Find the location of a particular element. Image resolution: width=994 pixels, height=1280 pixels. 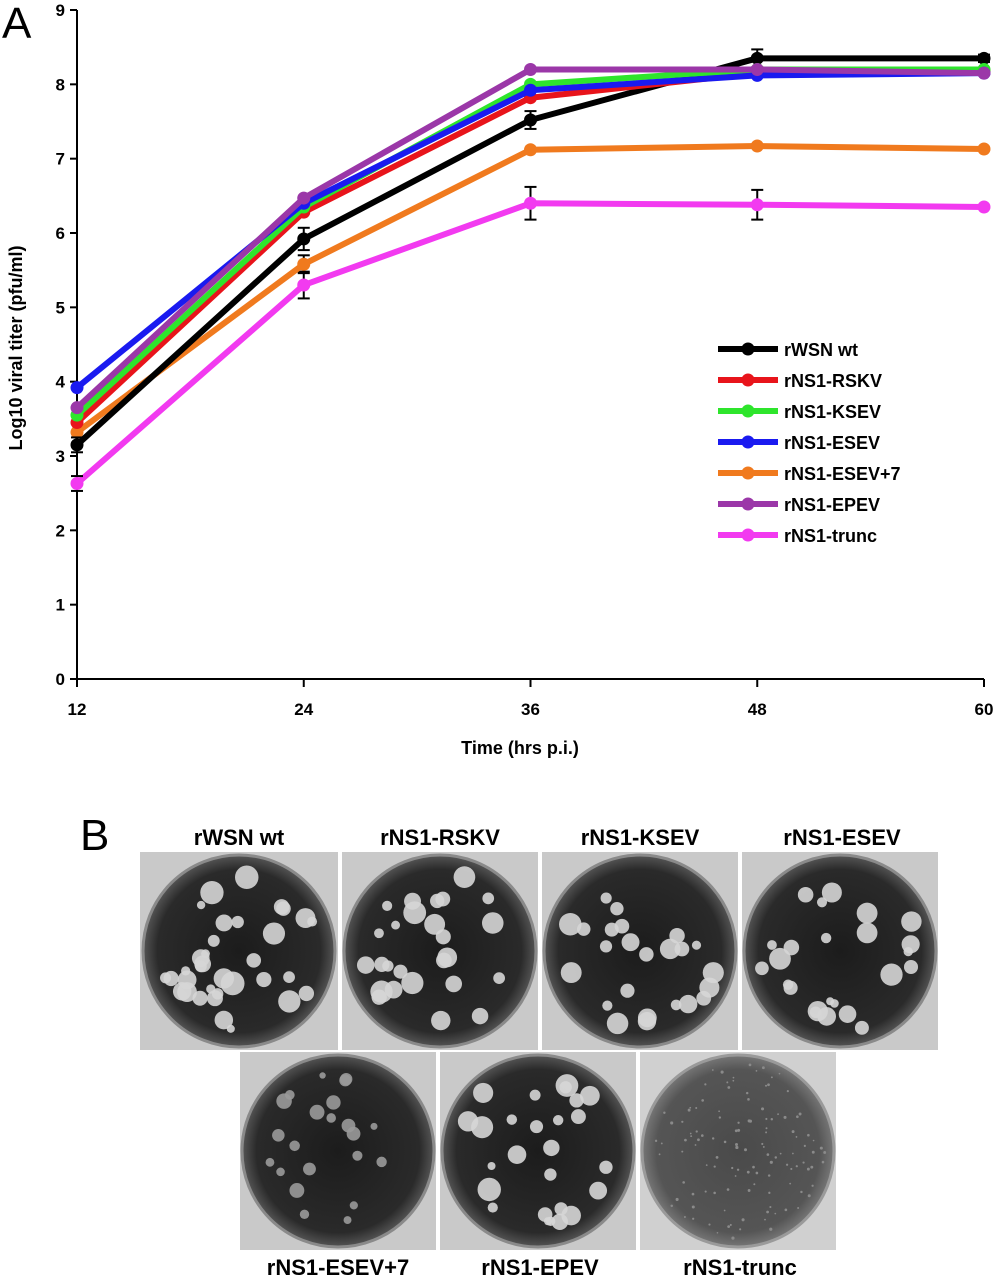

y-tick-label: 5 is located at coordinates (60, 307).